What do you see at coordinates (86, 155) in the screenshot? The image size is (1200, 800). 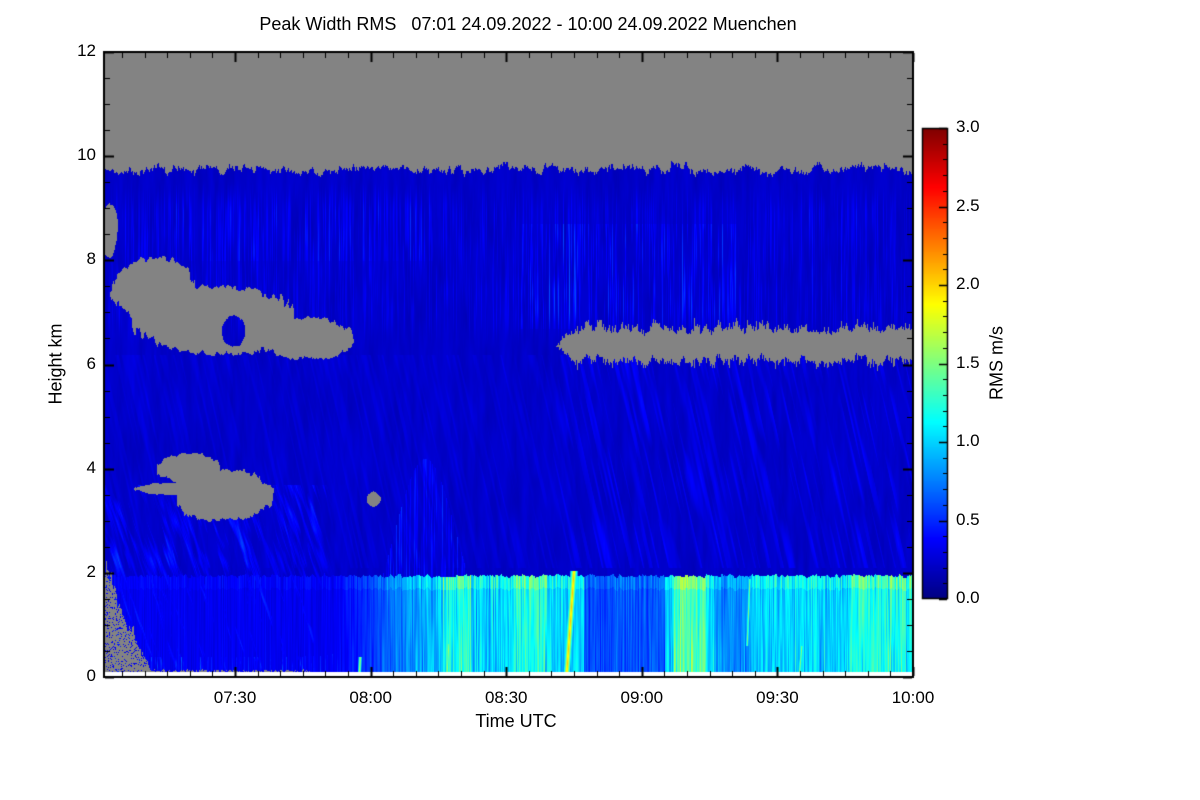 I see `y-tick-label: 10` at bounding box center [86, 155].